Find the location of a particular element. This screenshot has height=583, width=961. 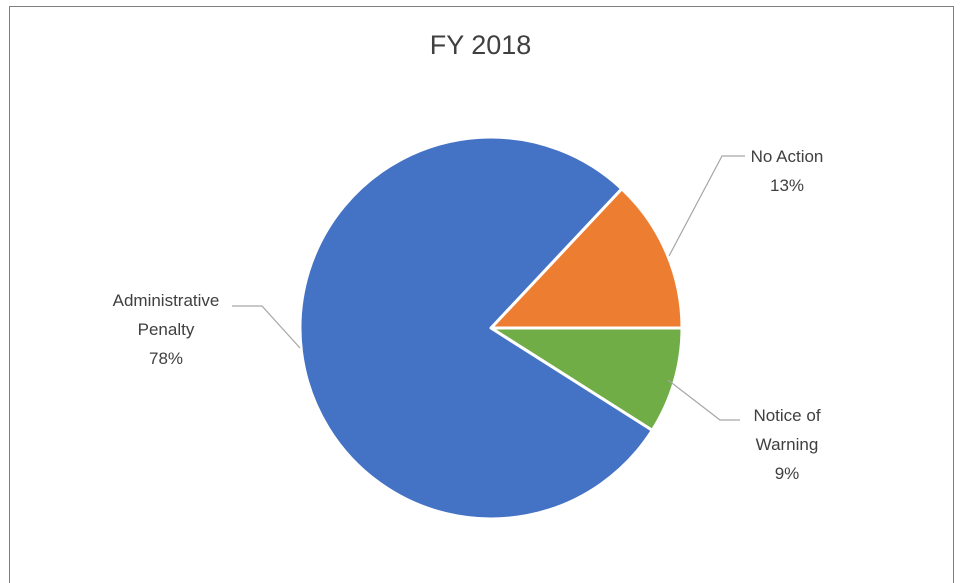

pie-slice-notice-of-warning is located at coordinates (586, 379).